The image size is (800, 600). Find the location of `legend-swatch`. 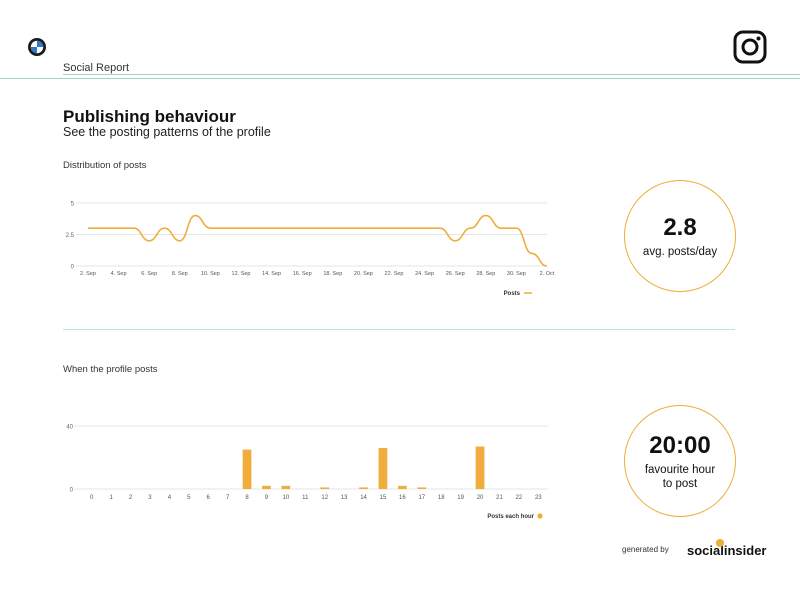

legend-swatch is located at coordinates (540, 516).